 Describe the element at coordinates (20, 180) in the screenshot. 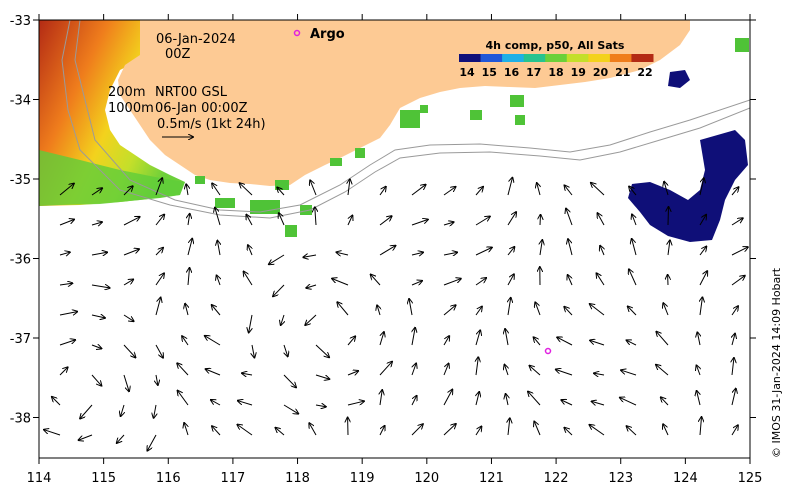

I see `y-tick-label: -35` at that location.